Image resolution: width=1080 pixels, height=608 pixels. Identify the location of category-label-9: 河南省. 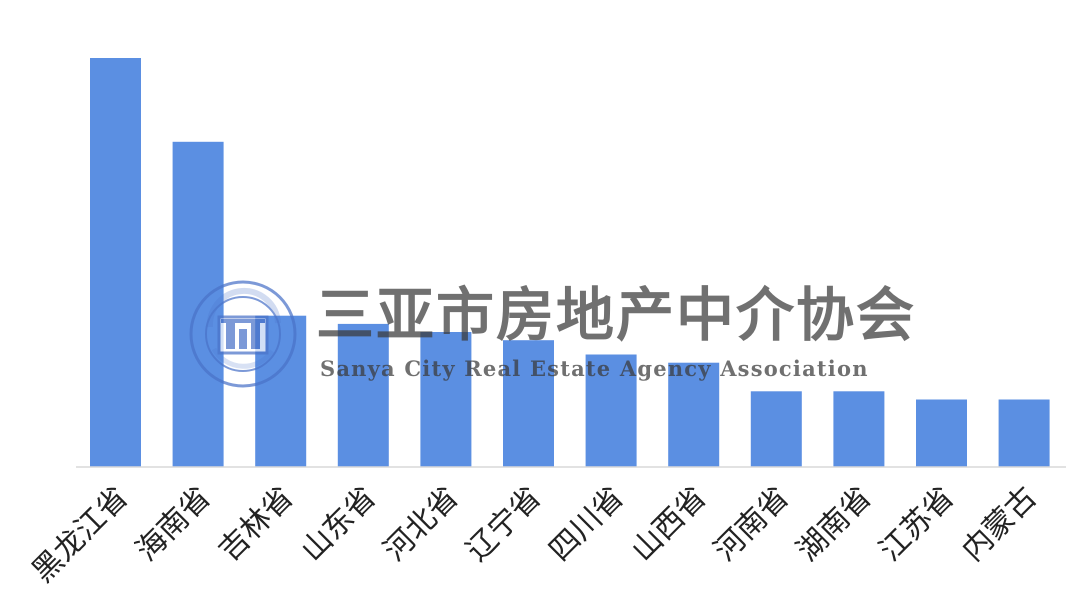
(752, 524).